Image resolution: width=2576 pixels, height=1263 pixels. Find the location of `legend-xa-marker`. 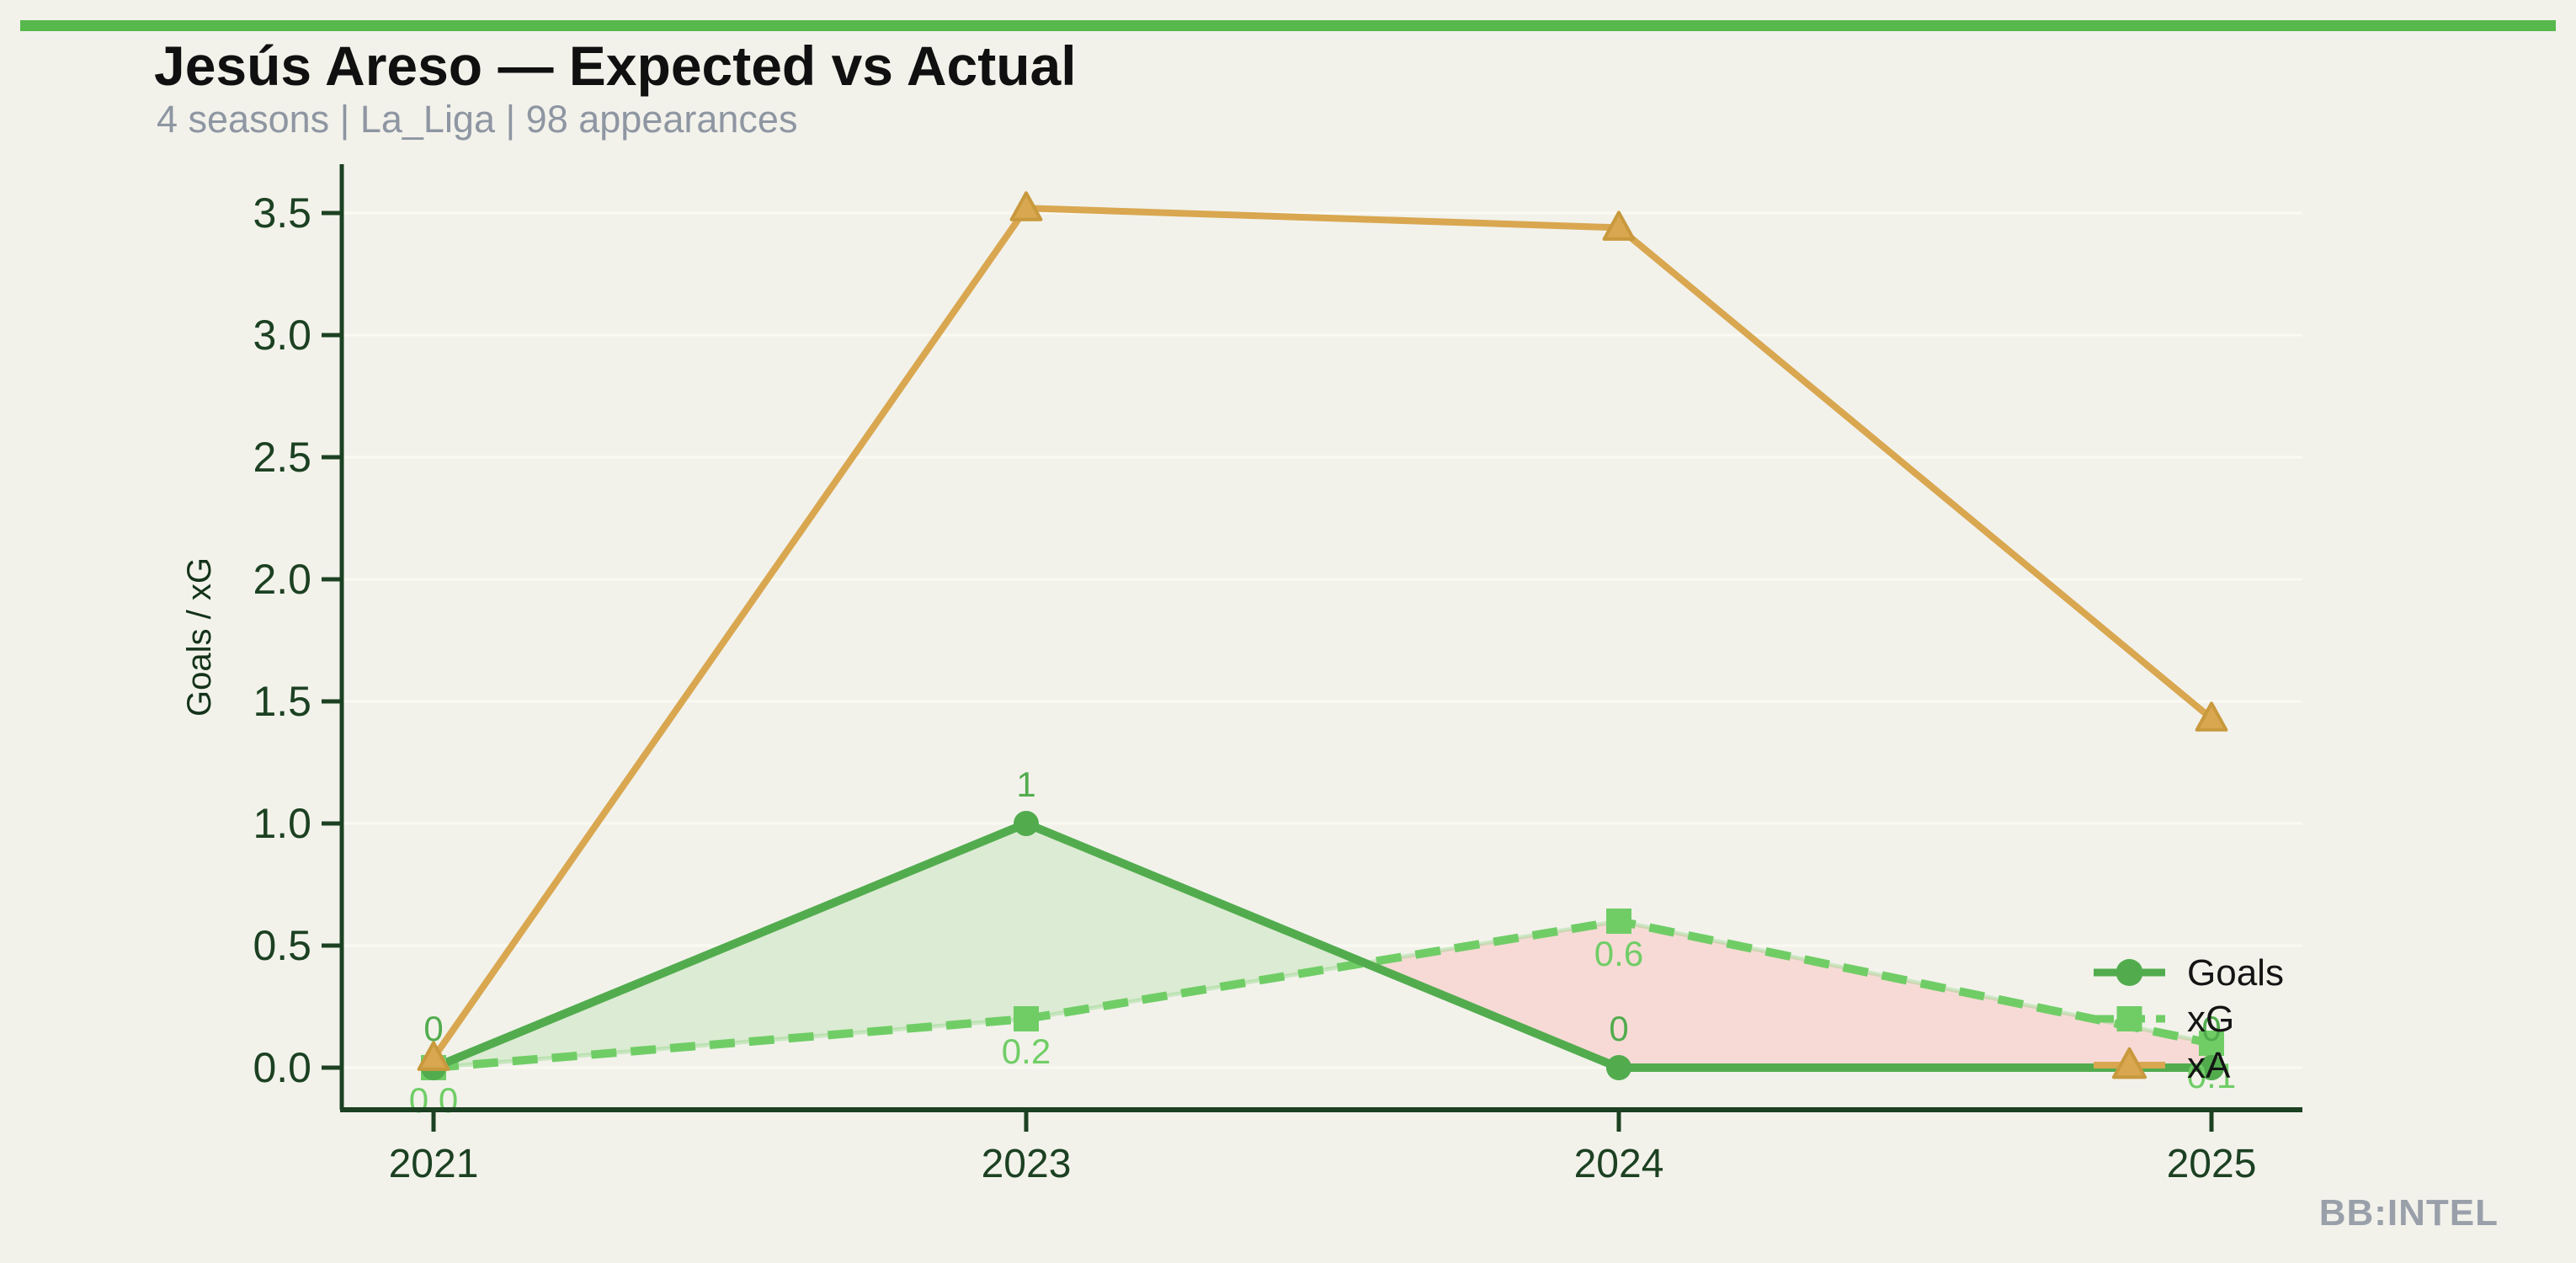

legend-xa-marker is located at coordinates (2129, 1063).